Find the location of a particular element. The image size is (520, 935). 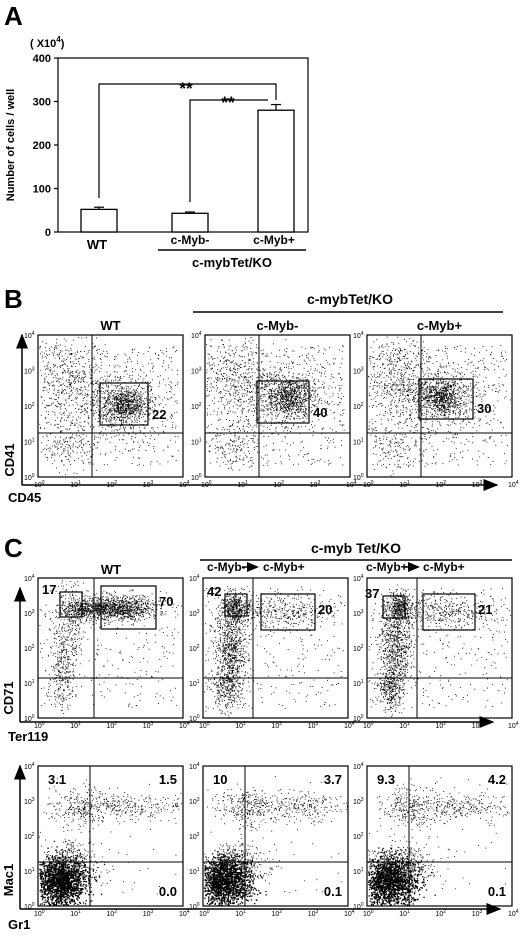

x-tick-label: 10¹ is located at coordinates (404, 913).